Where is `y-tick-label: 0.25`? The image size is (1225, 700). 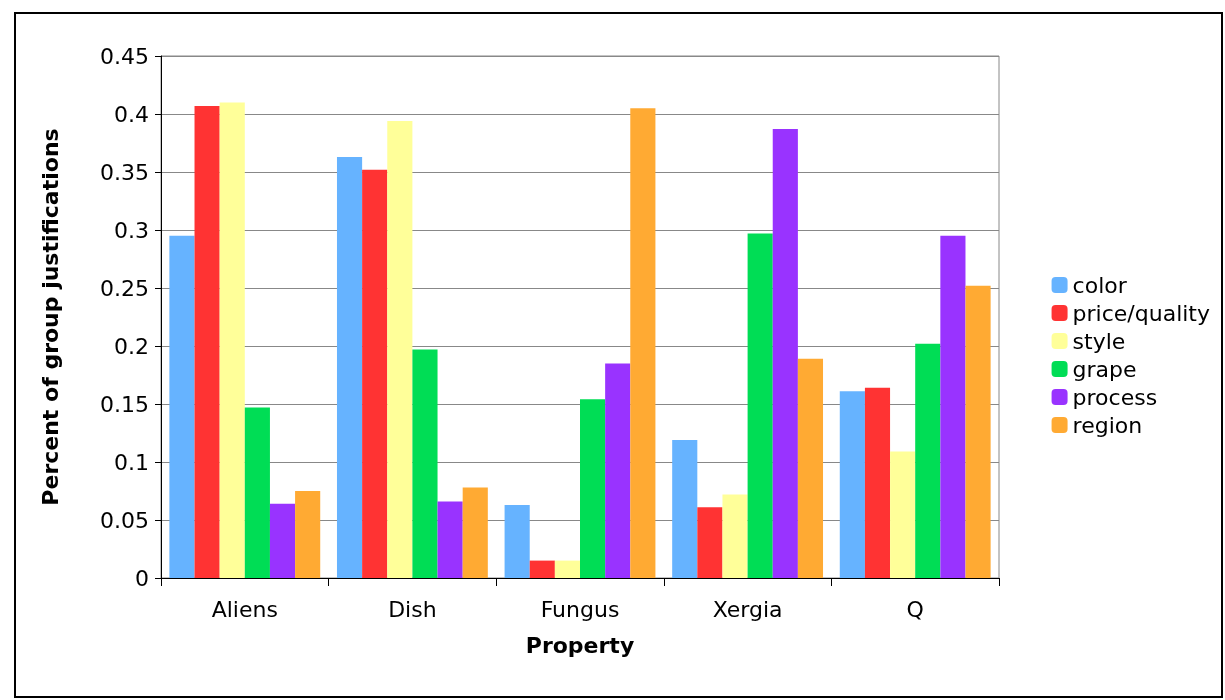
y-tick-label: 0.25 is located at coordinates (124, 288).